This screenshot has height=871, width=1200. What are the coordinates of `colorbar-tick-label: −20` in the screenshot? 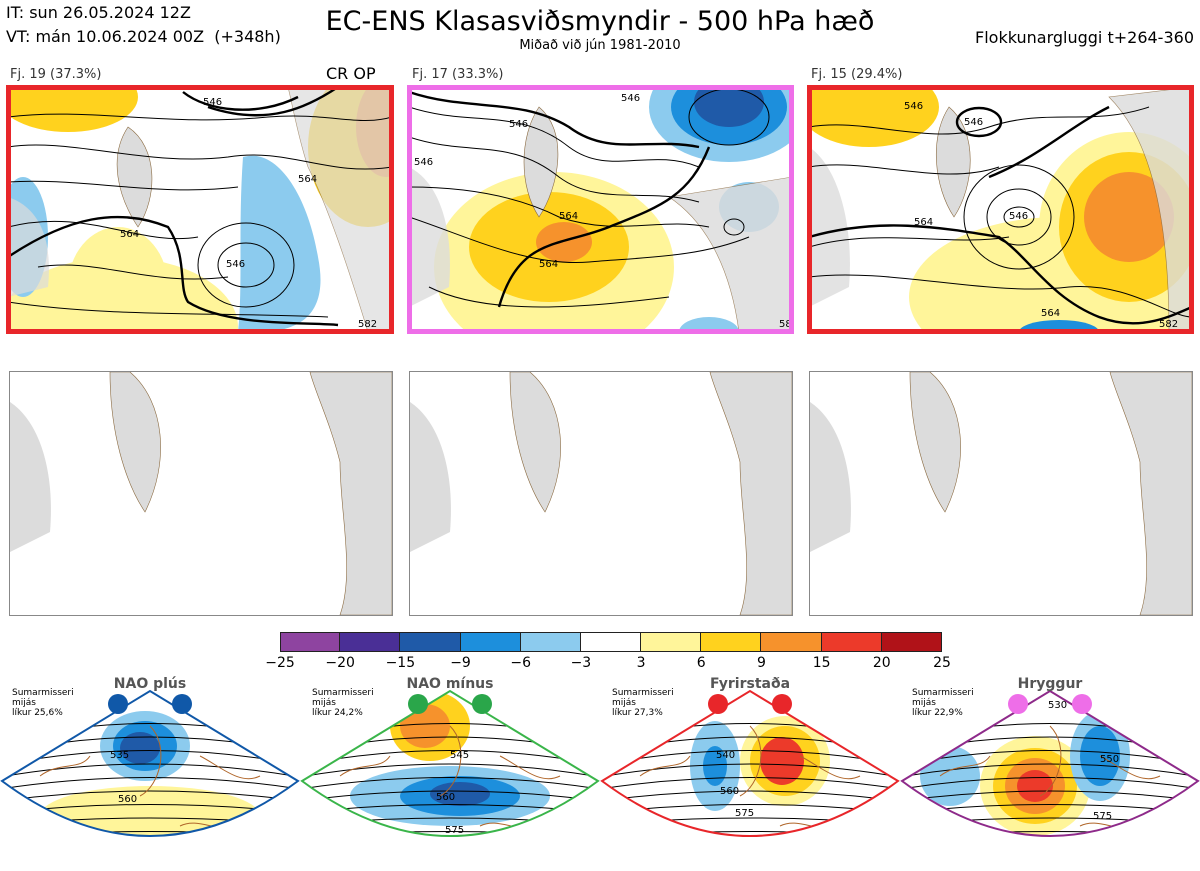 It's located at (340, 663).